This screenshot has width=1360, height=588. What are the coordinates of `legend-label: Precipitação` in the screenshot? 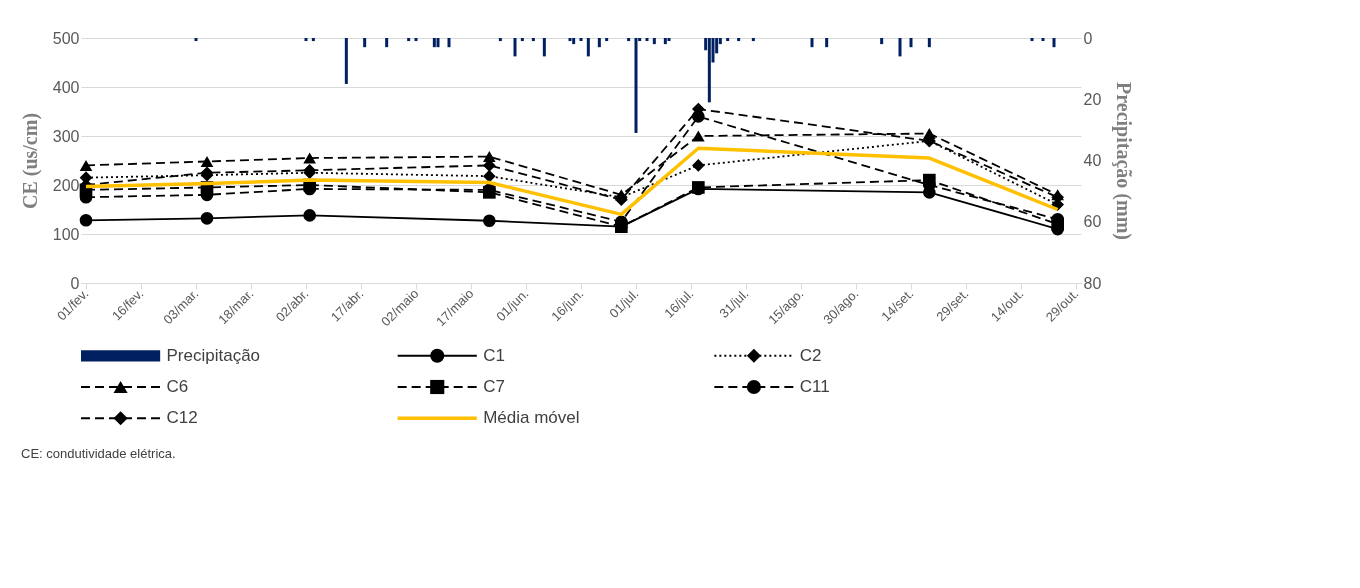 It's located at (213, 355).